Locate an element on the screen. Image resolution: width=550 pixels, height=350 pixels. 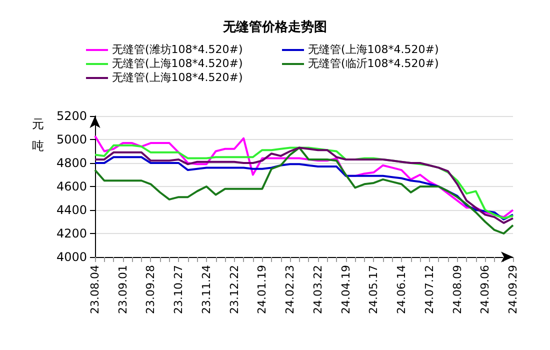
x-tick-label: 24.01.19 is located at coordinates (262, 289).